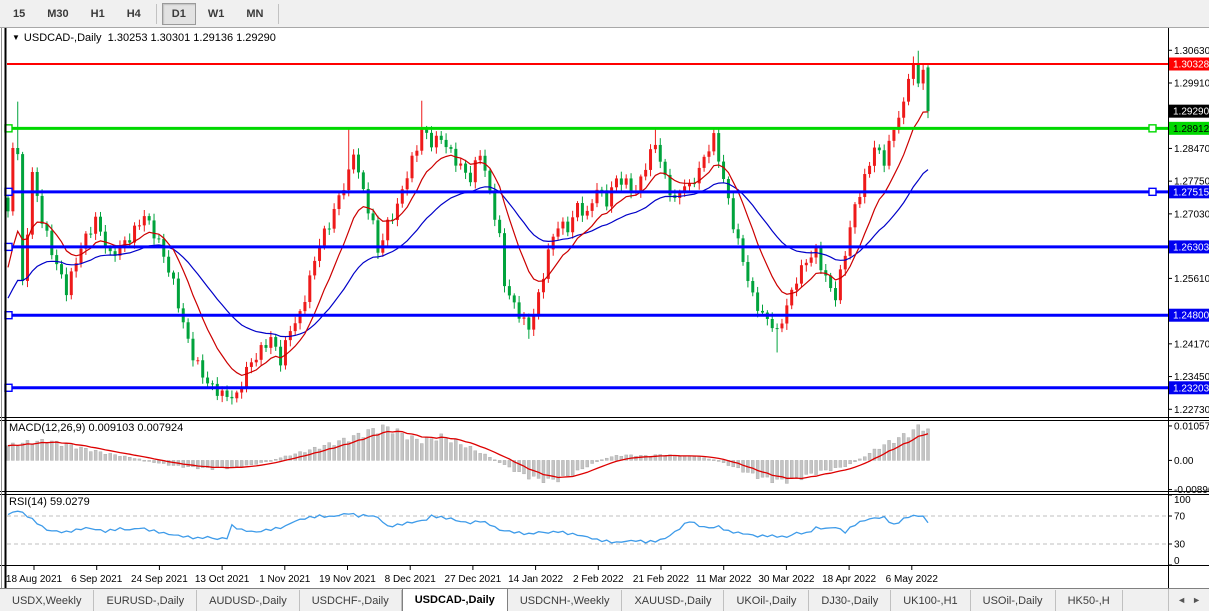 The width and height of the screenshot is (1209, 611). I want to click on price-axis-label: 1.27750, so click(1191, 182).